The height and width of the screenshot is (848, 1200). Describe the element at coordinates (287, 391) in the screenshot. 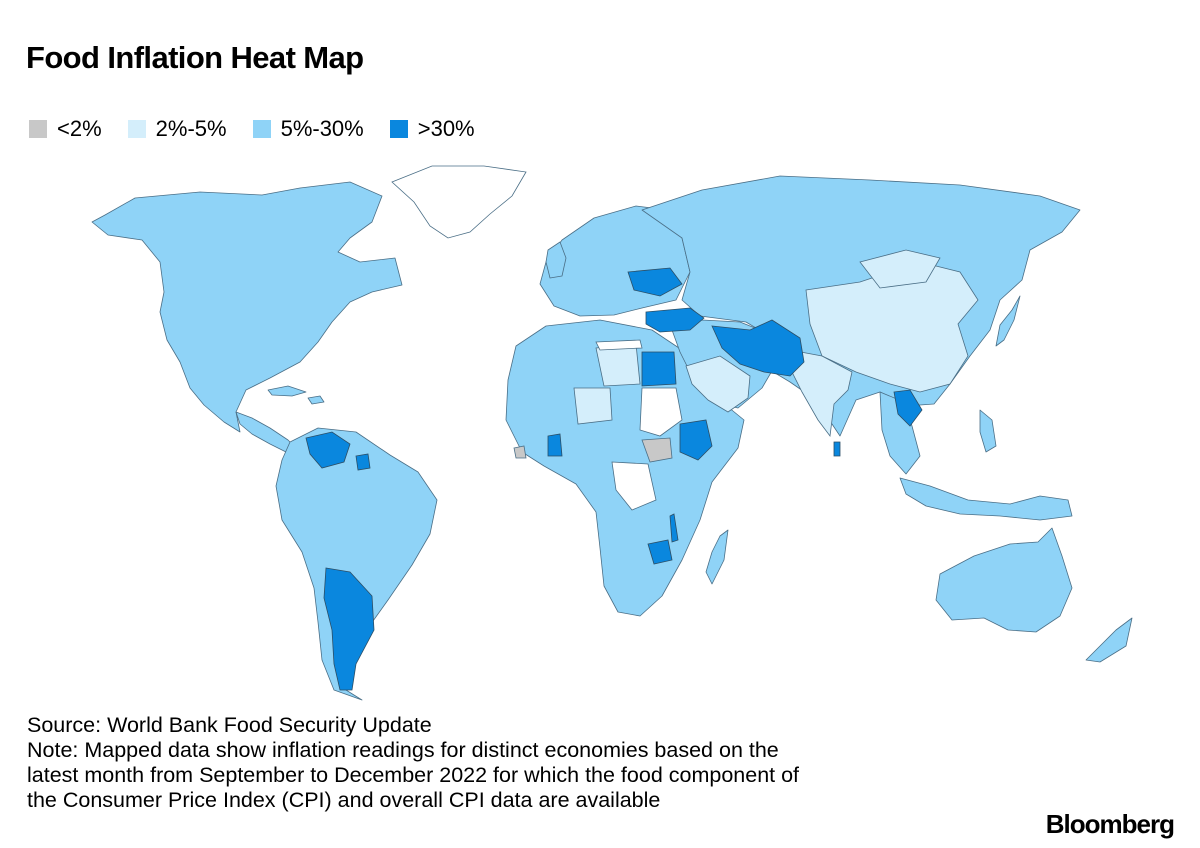

I see `region-cuba` at that location.